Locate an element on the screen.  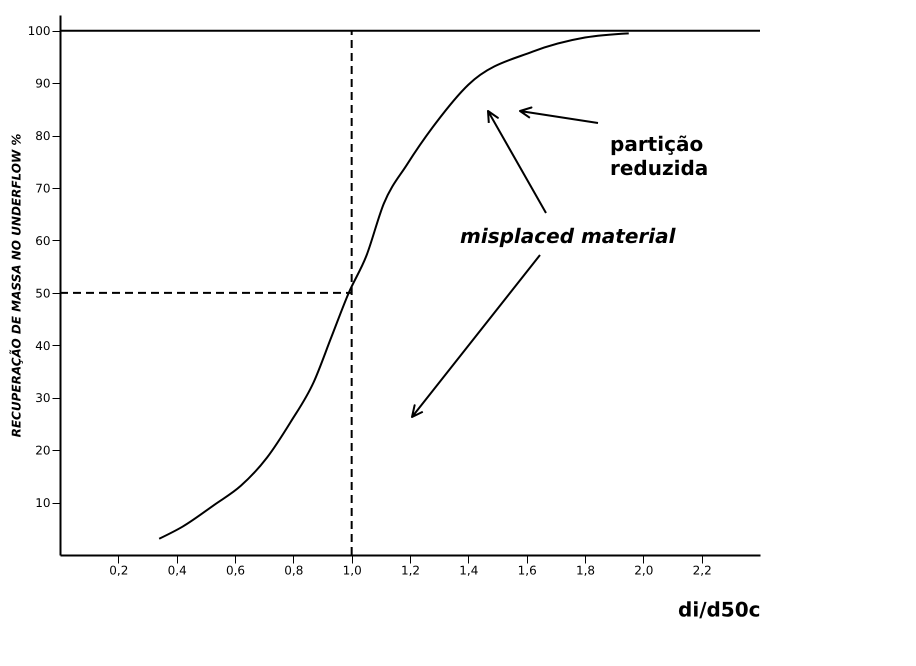
annotation: misplaced material is located at coordinates (568, 236).